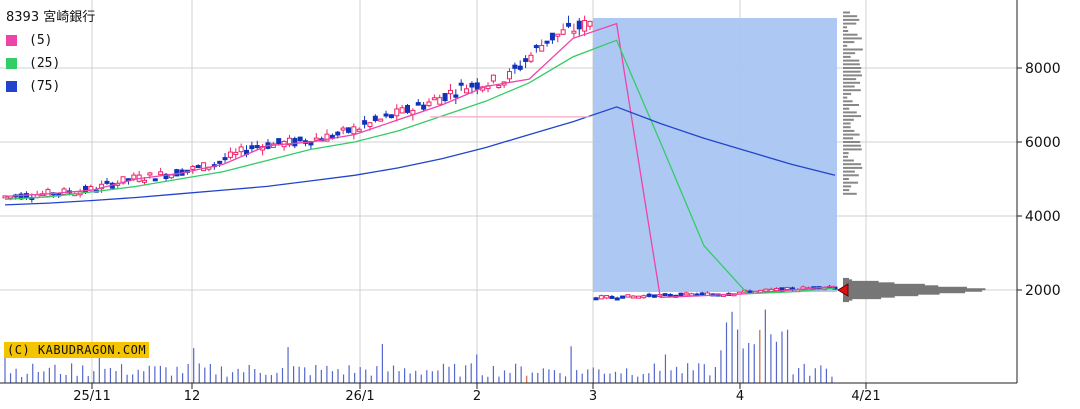 The width and height of the screenshot is (1080, 409). I want to click on x-tick-label-5: 4, so click(740, 396).